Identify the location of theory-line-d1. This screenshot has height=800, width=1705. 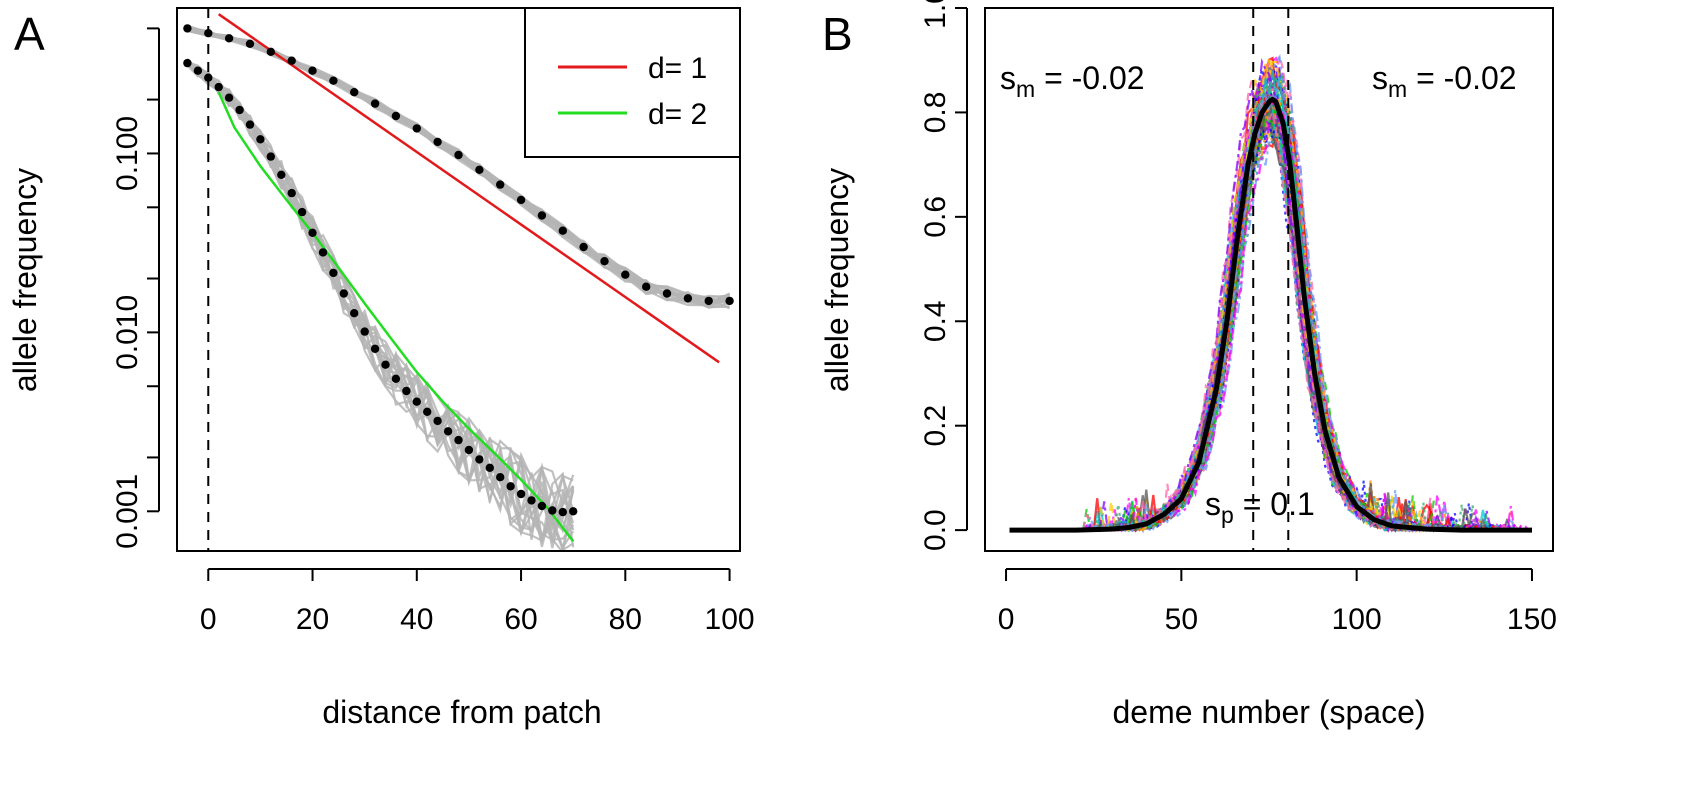
(468, 188).